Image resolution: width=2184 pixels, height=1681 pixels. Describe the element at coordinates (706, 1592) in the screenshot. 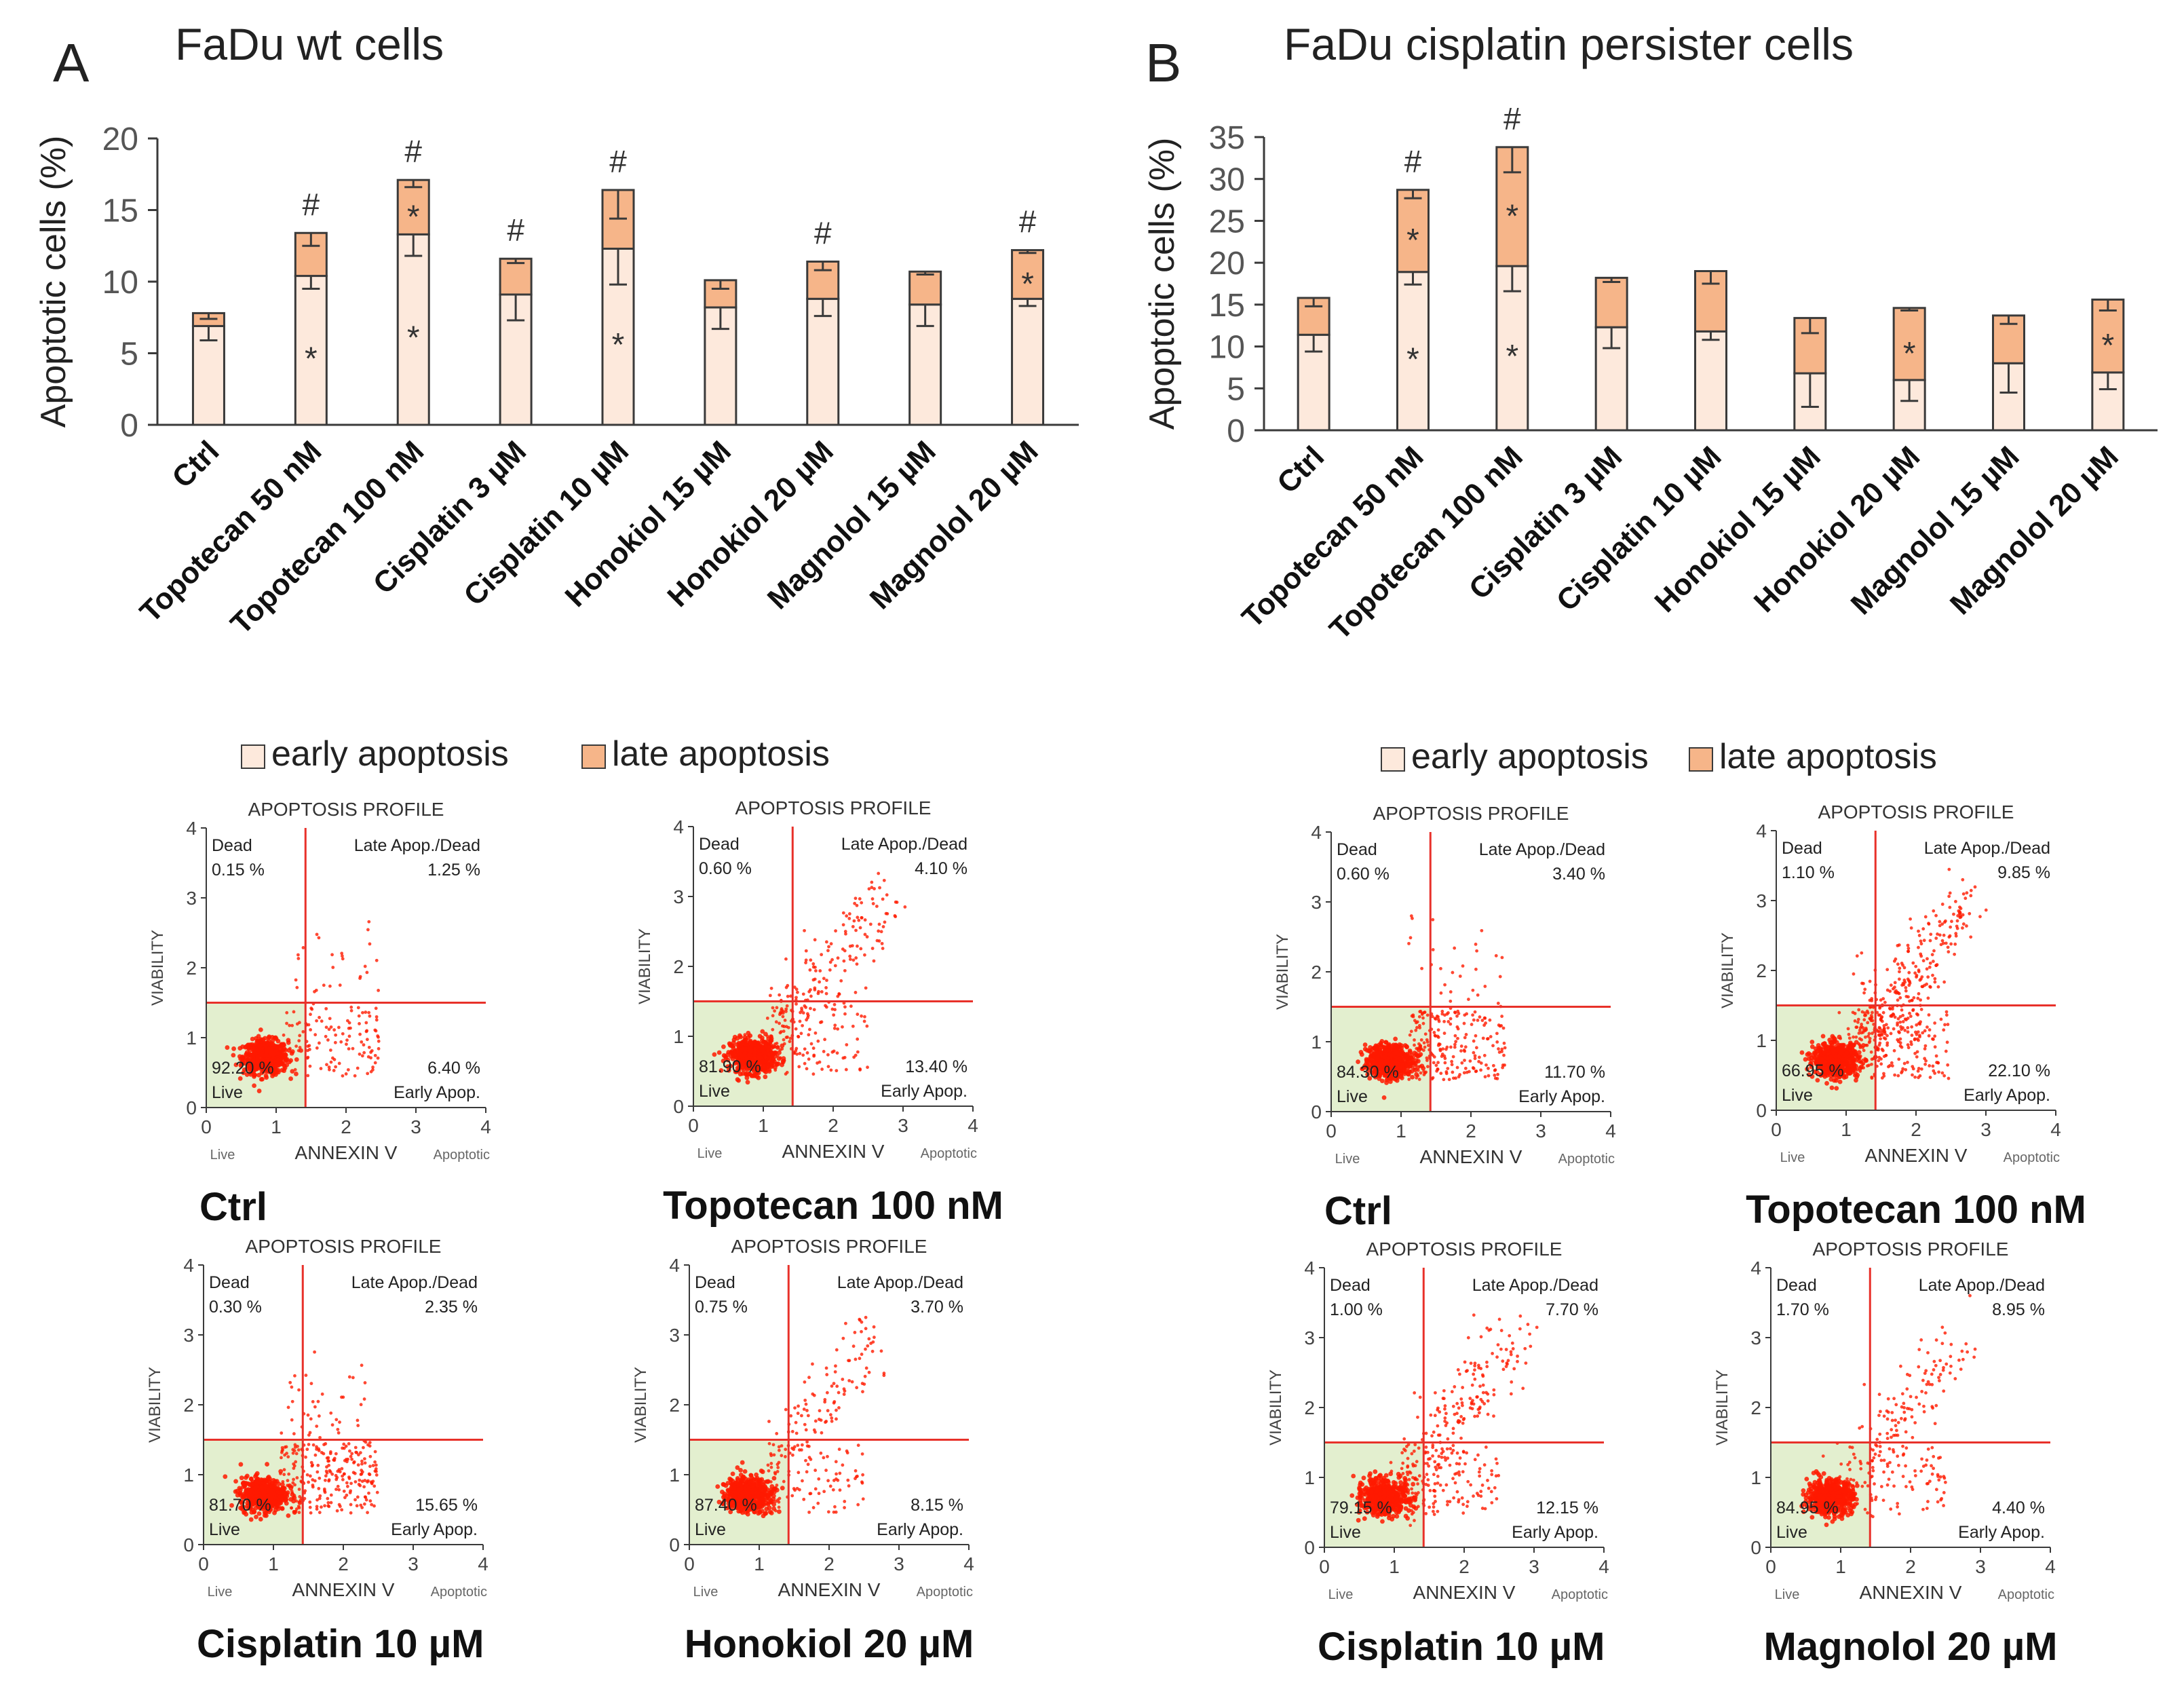

I see `flow-x-left-label: Live` at that location.